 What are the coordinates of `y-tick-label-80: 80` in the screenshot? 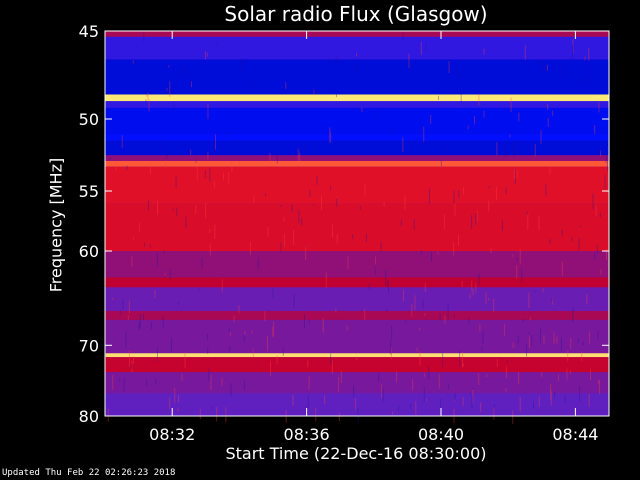 It's located at (89, 416).